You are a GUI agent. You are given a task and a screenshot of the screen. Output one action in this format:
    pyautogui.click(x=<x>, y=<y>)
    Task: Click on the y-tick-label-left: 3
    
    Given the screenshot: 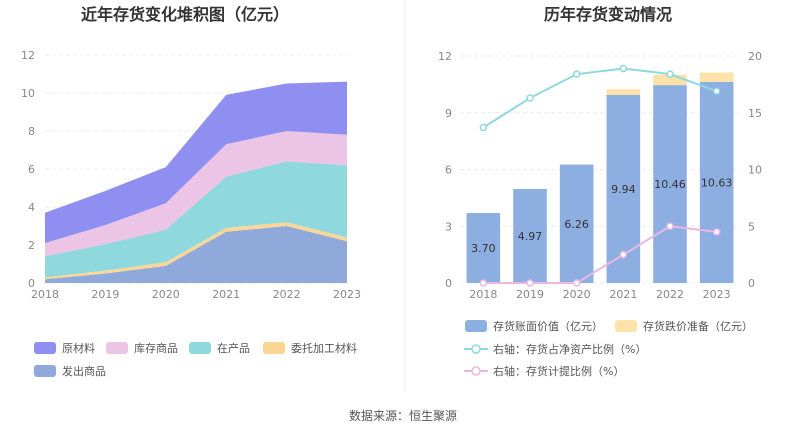 What is the action you would take?
    pyautogui.click(x=448, y=226)
    